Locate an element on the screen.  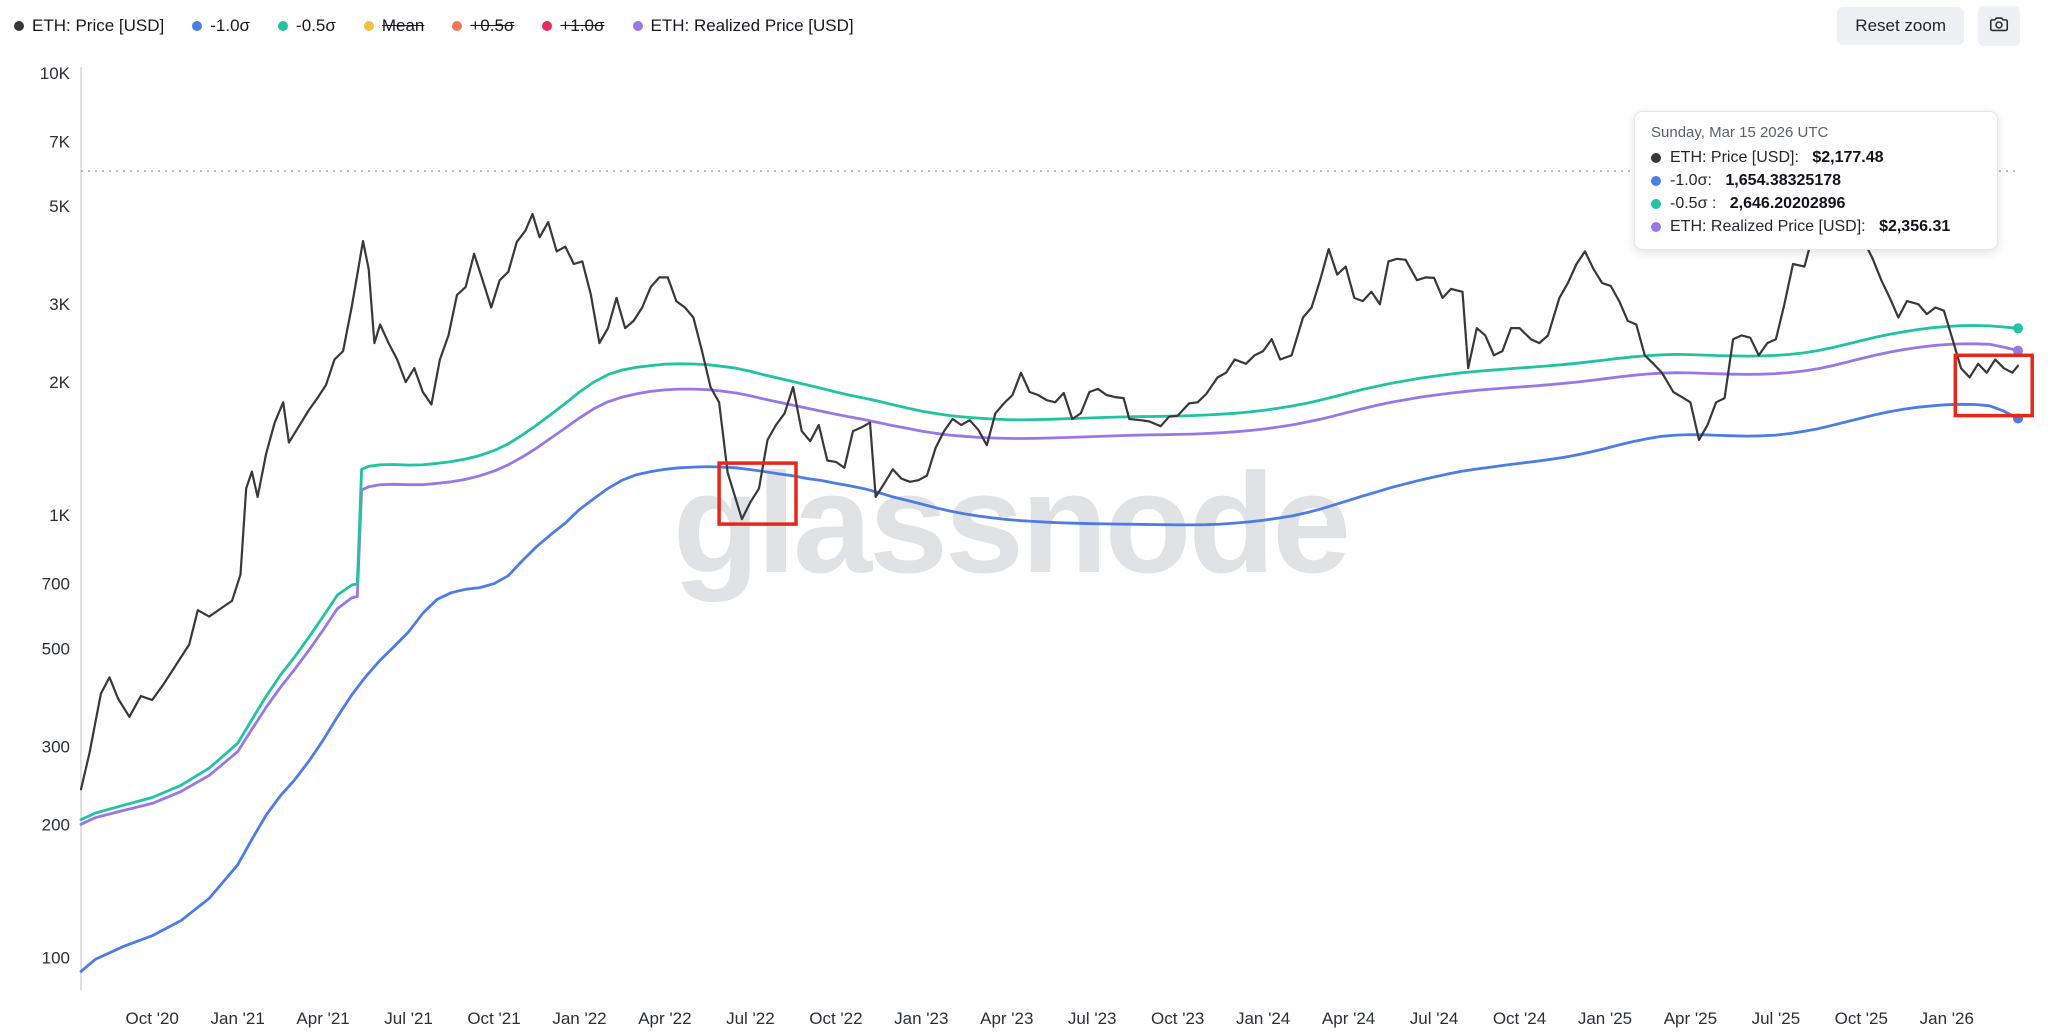
tooltip-row-0-5: -0.5σ : 2,646.20202896 is located at coordinates (1816, 204).